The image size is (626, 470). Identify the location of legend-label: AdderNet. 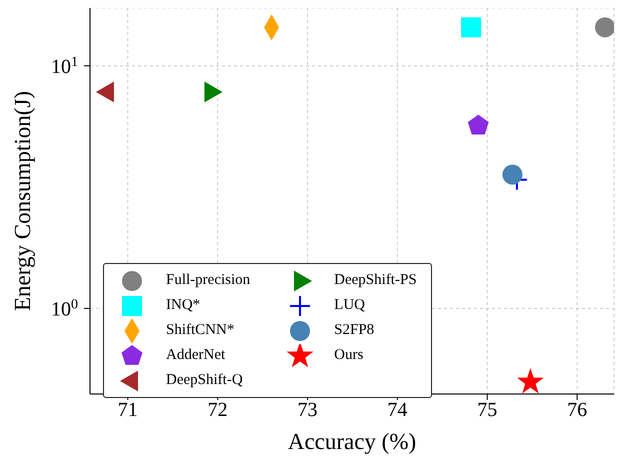
(196, 355).